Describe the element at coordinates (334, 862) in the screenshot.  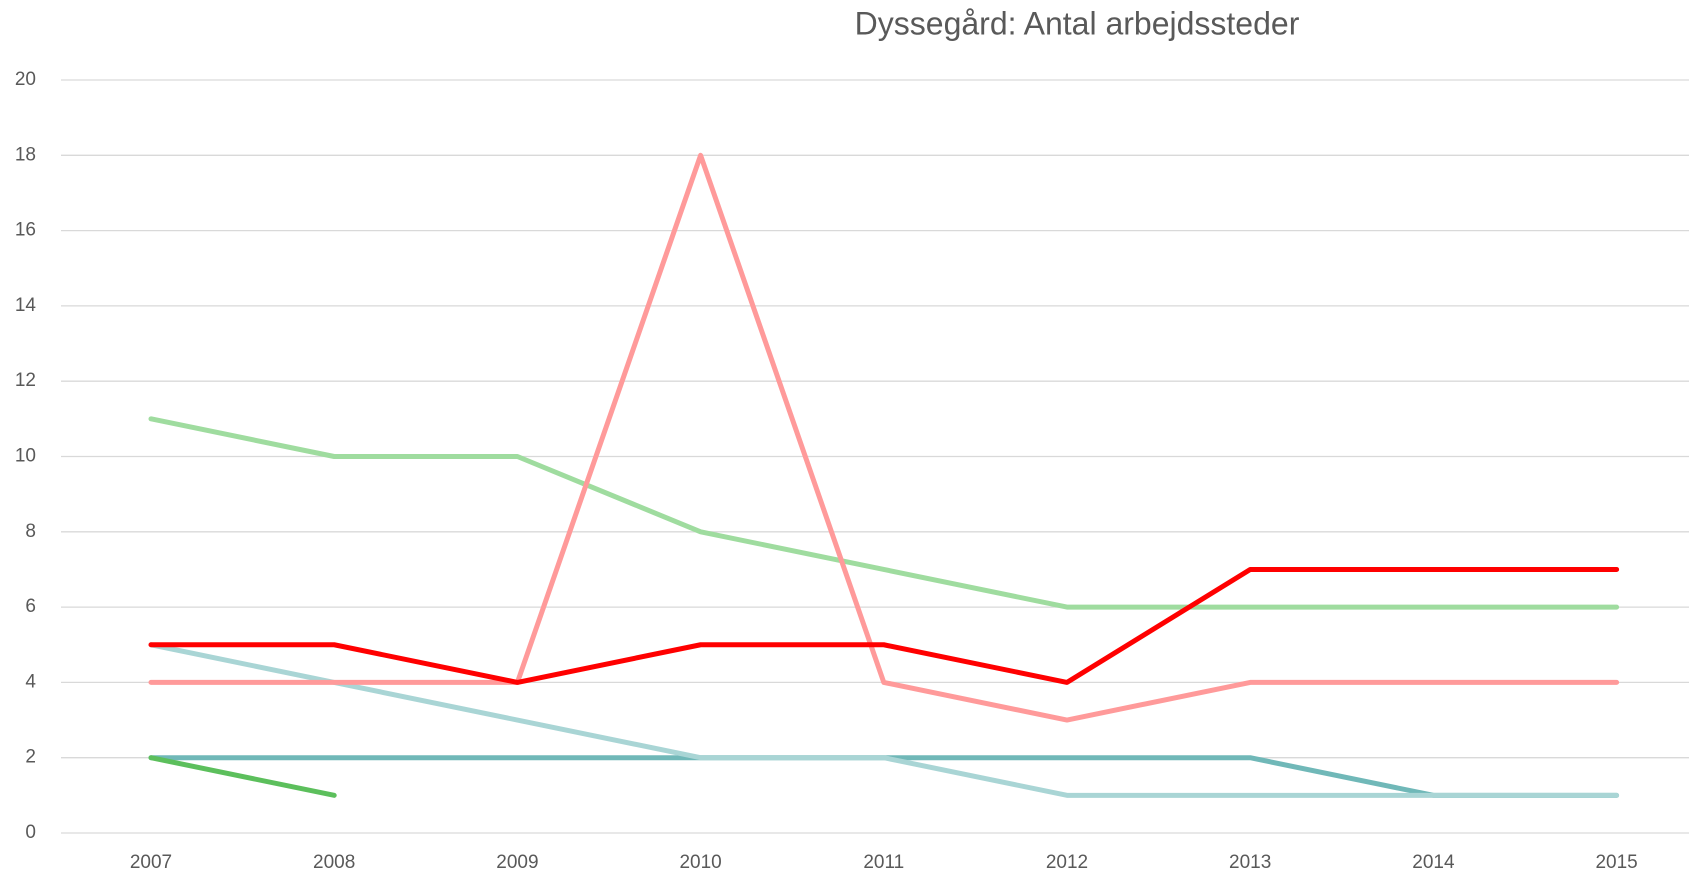
I see `x-tick-label: 2008` at that location.